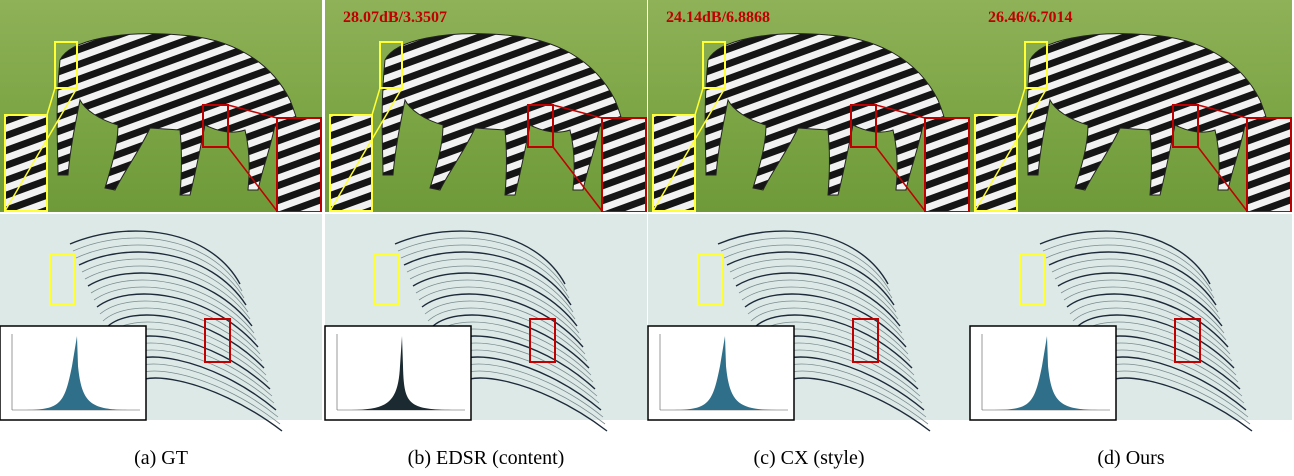 Image resolution: width=1294 pixels, height=476 pixels. Describe the element at coordinates (486, 458) in the screenshot. I see `caption: (b) EDSR (content)` at that location.